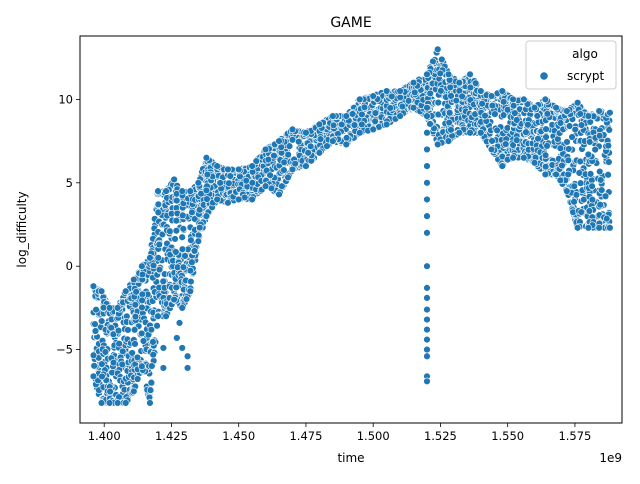  Describe the element at coordinates (585, 54) in the screenshot. I see `legend-title: algo` at that location.